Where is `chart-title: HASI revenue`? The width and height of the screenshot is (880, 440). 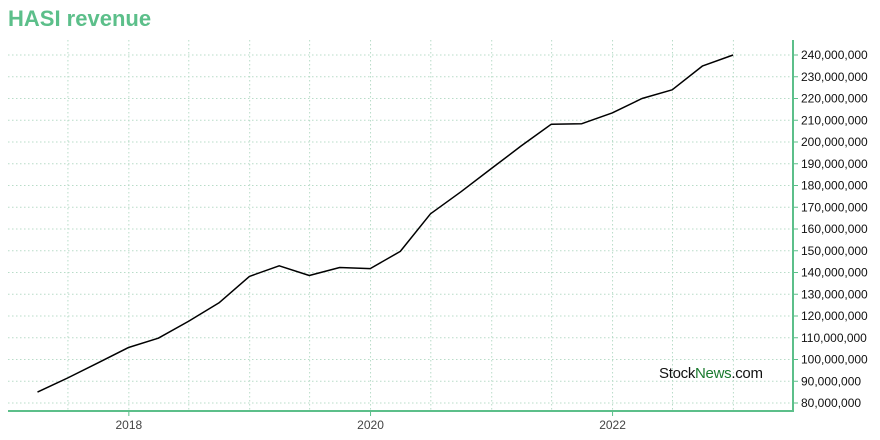
chart-title: HASI revenue is located at coordinates (80, 18).